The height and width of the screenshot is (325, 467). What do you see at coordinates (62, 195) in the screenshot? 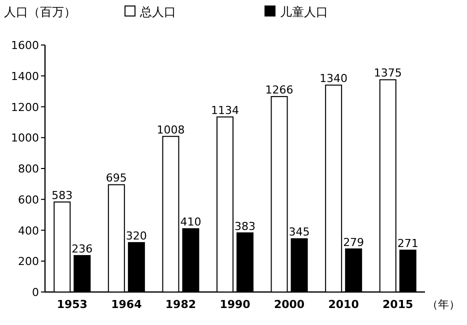
I see `data-label: 583` at bounding box center [62, 195].